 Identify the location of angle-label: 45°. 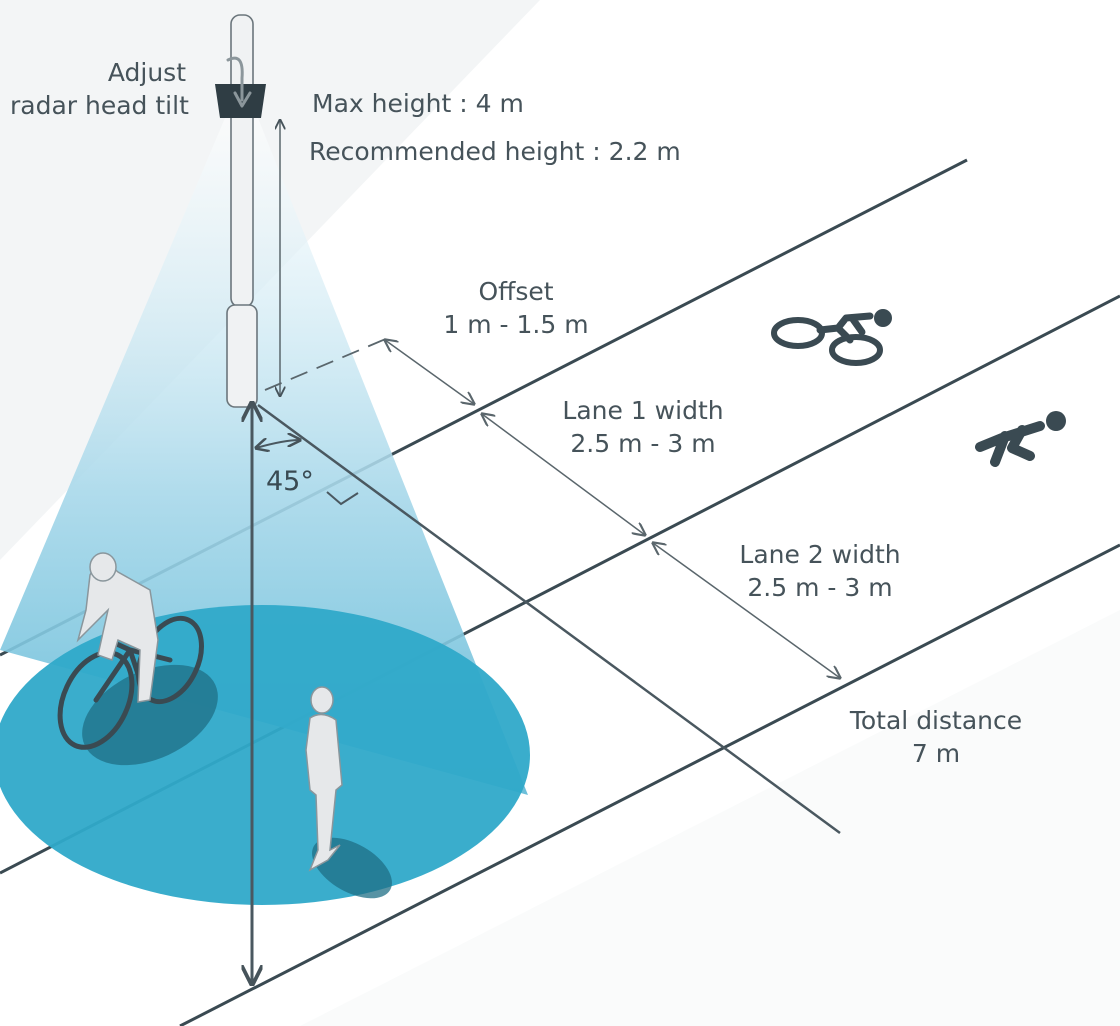
(290, 481).